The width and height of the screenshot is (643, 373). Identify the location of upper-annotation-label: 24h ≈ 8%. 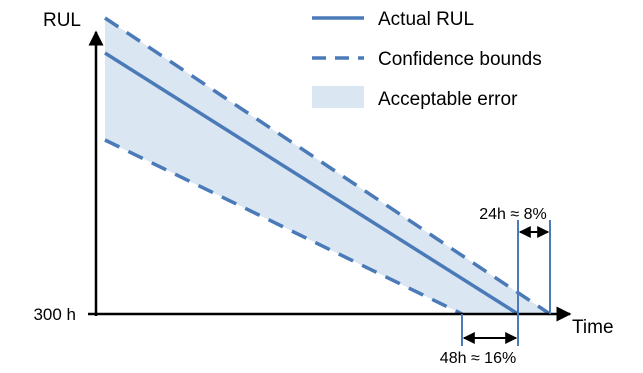
(513, 214).